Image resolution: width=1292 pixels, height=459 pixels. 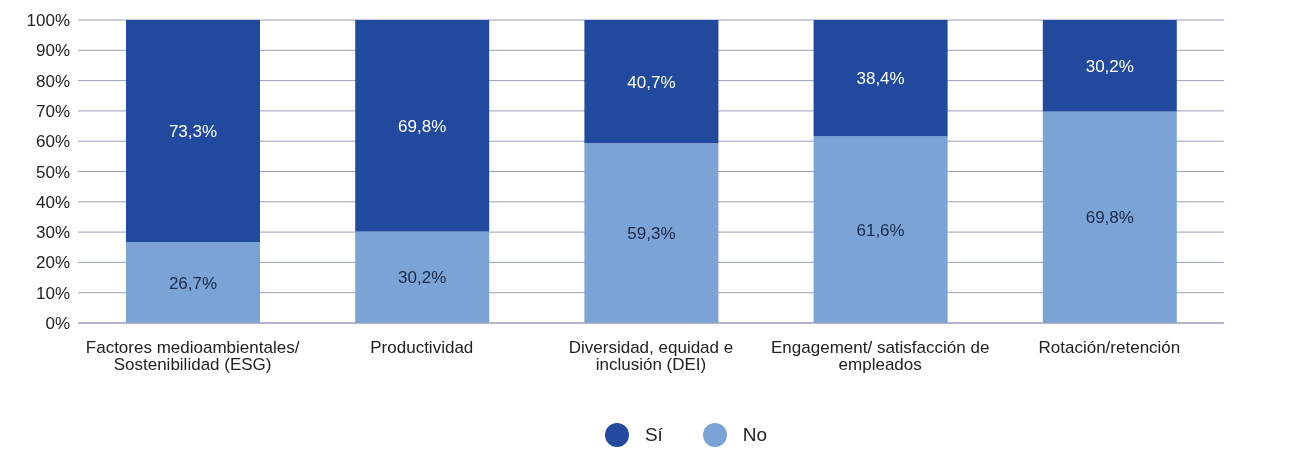 I want to click on data-label: 73,3%, so click(x=193, y=132).